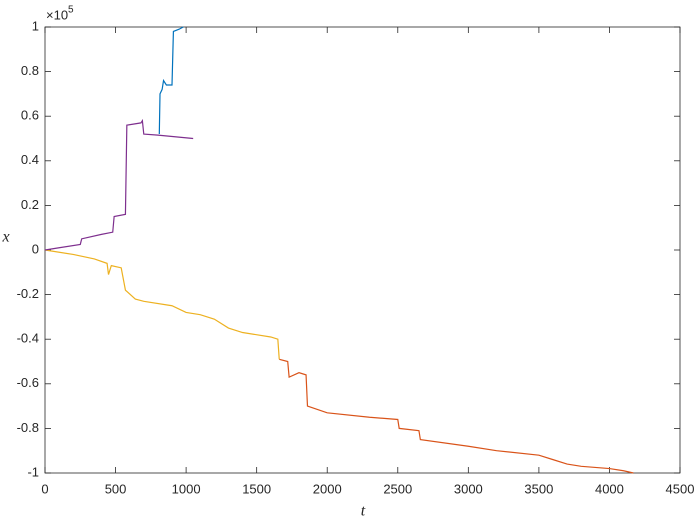  Describe the element at coordinates (57, 14) in the screenshot. I see `y-exponent-base: ×10` at that location.